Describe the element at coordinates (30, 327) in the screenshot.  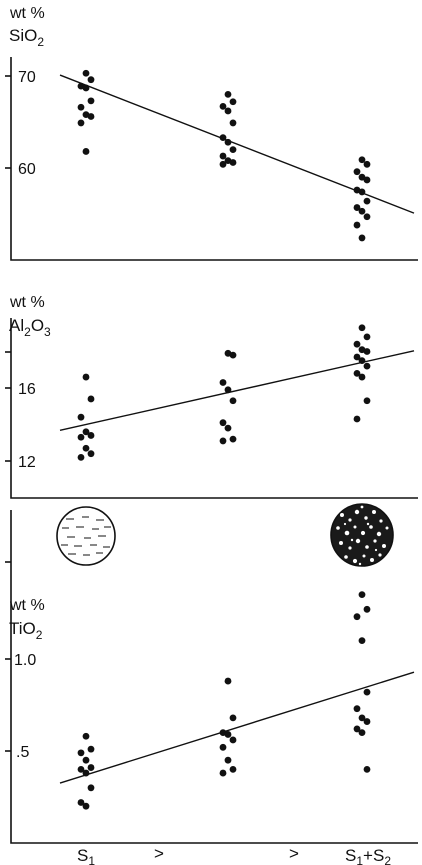
I see `al2o3-oxide-label: Al2O3` at that location.